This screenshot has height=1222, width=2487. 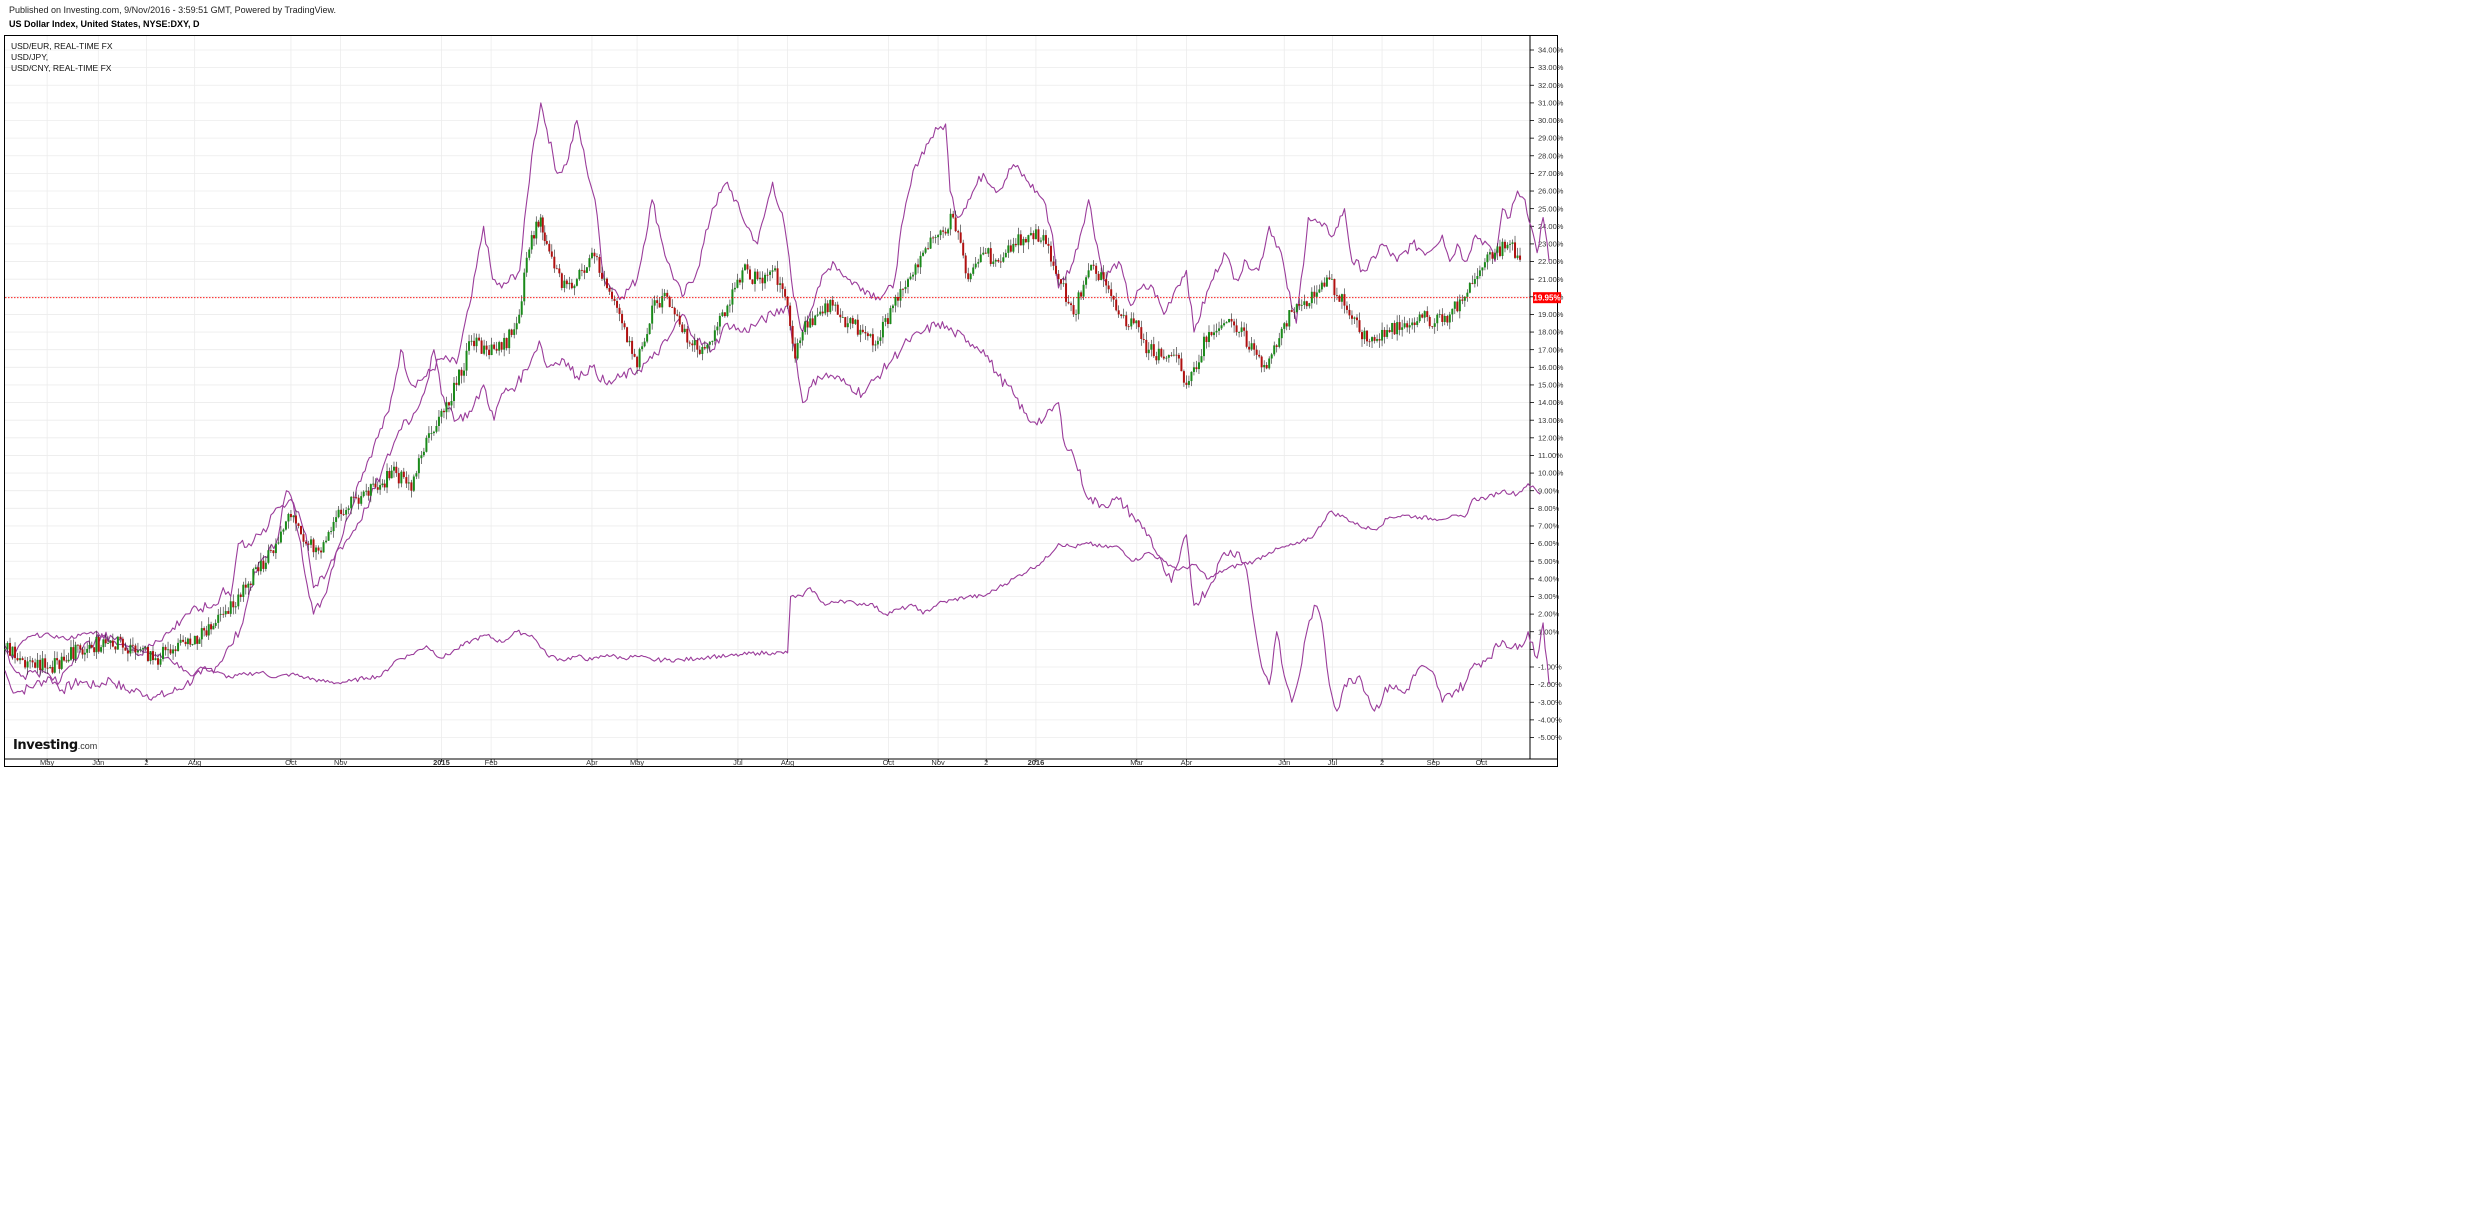 What do you see at coordinates (45, 745) in the screenshot?
I see `logo-brand: Investing` at bounding box center [45, 745].